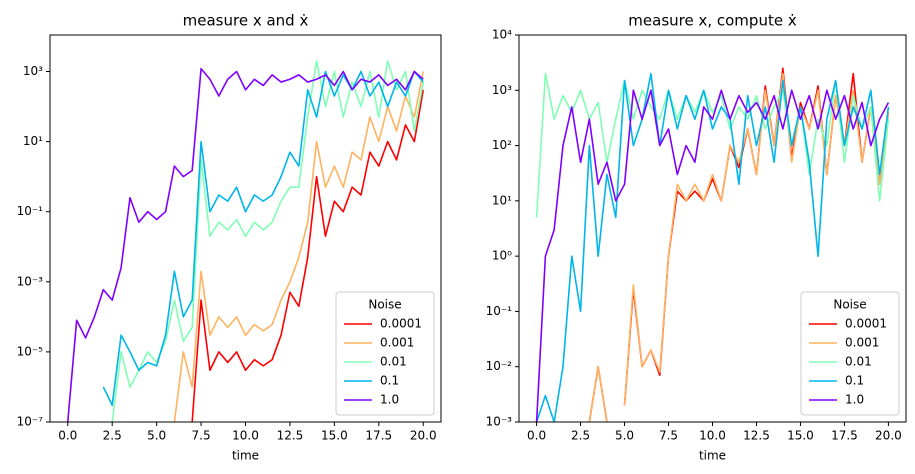 The image size is (915, 474). Describe the element at coordinates (246, 21) in the screenshot. I see `chart-title: measure x and ẋ` at that location.